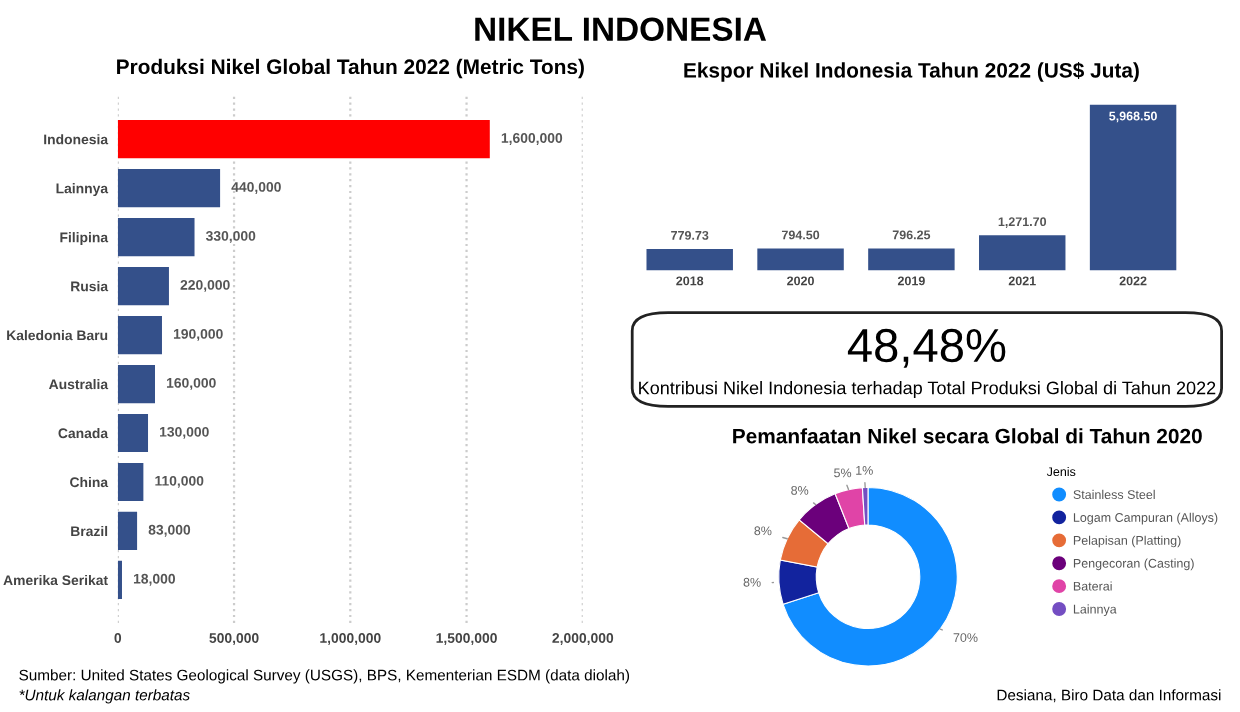 This screenshot has width=1240, height=712. I want to click on chart-title: Produksi Nikel Global Tahun 2022 (Metric Tons), so click(350, 68).